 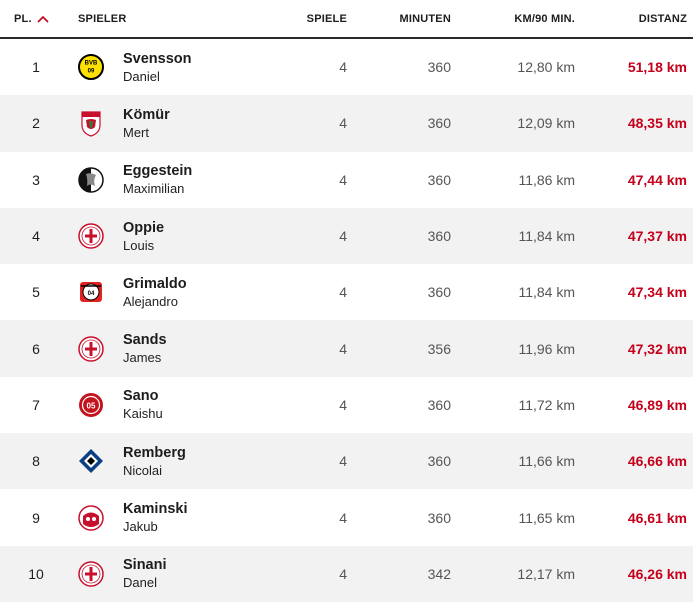 I want to click on table-row: 4 Oppie Louis 4 360 11,84 km 47,37 km, so click(x=346, y=236).